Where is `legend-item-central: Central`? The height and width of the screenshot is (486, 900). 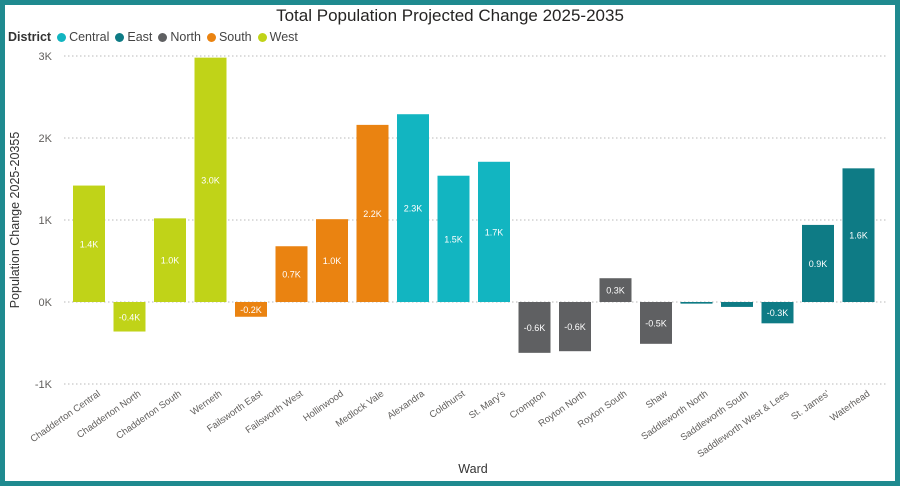 legend-item-central: Central is located at coordinates (83, 37).